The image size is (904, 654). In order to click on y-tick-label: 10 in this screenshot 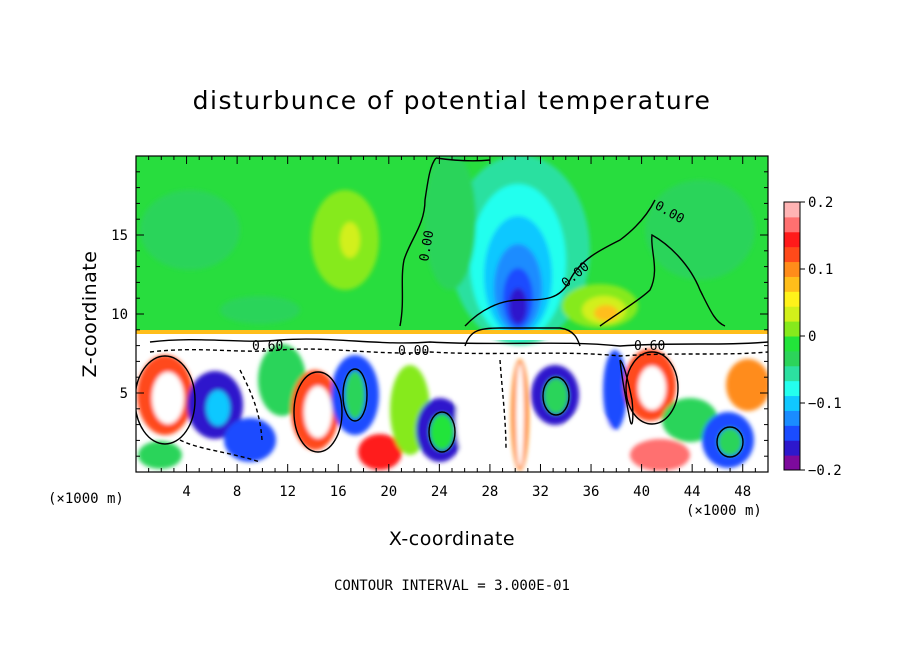, I will do `click(119, 315)`.